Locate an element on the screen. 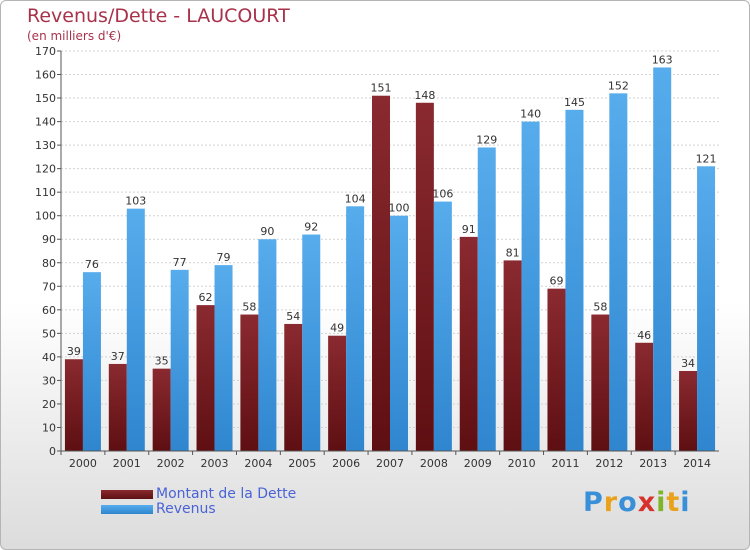  y-tick-label: 120 is located at coordinates (45, 169).